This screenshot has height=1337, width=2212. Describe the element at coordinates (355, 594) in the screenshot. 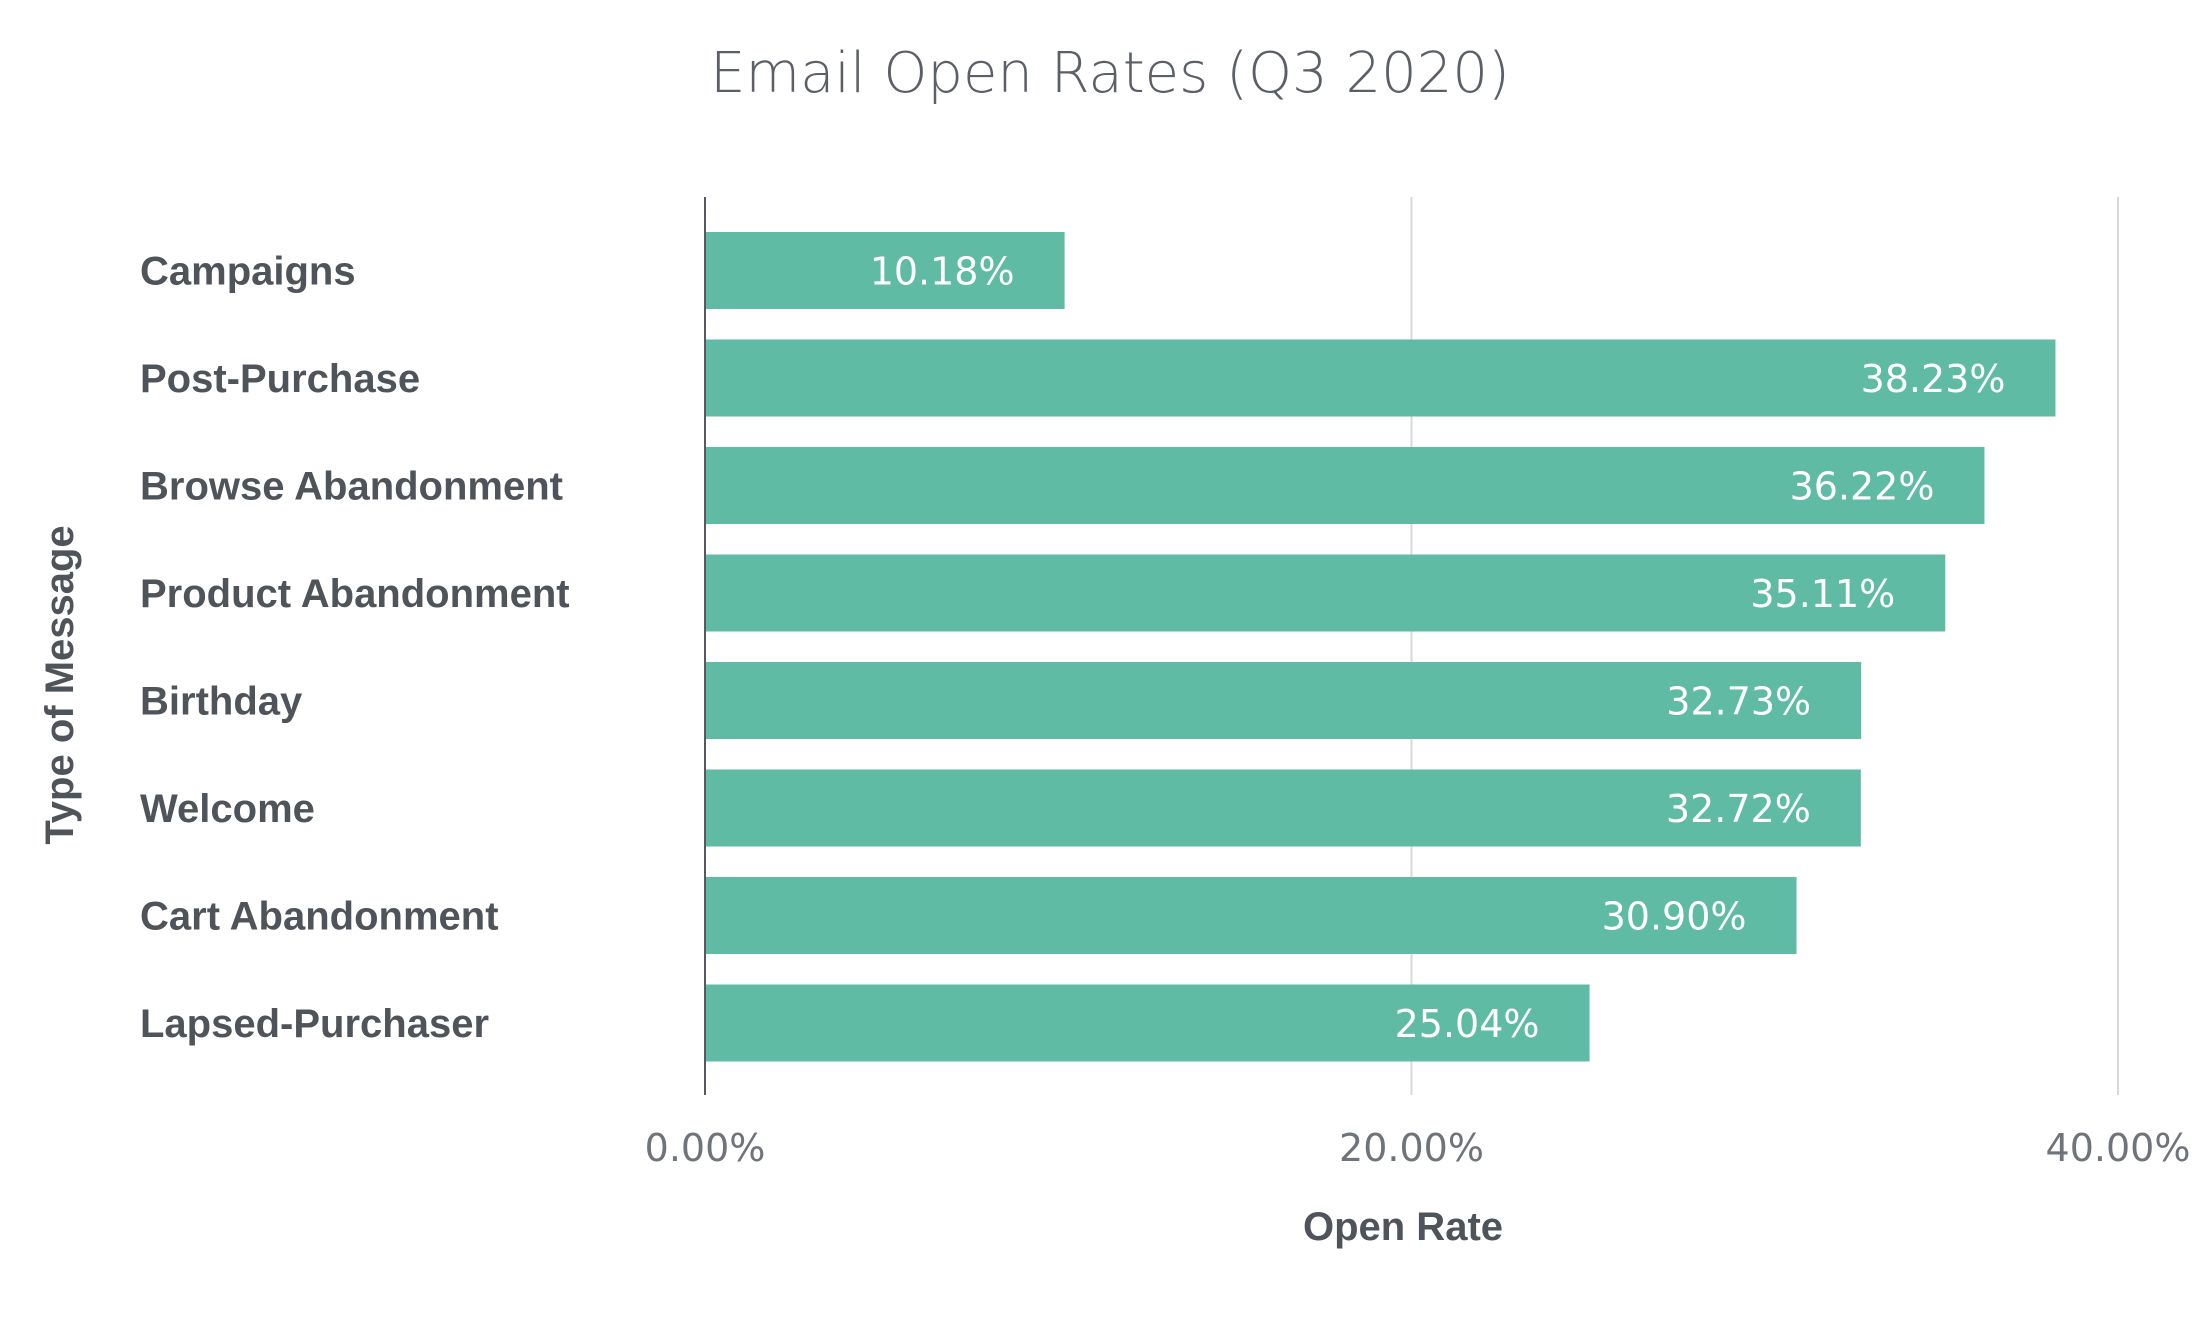

I see `category-label: Product Abandonment` at that location.